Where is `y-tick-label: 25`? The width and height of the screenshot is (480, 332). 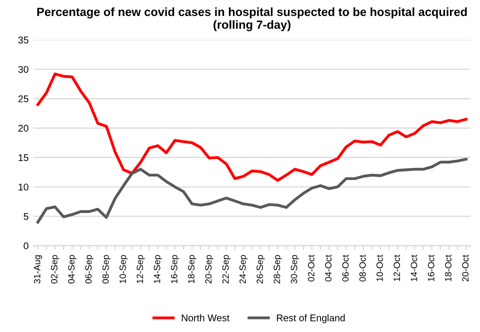 y-tick-label: 25 is located at coordinates (23, 98).